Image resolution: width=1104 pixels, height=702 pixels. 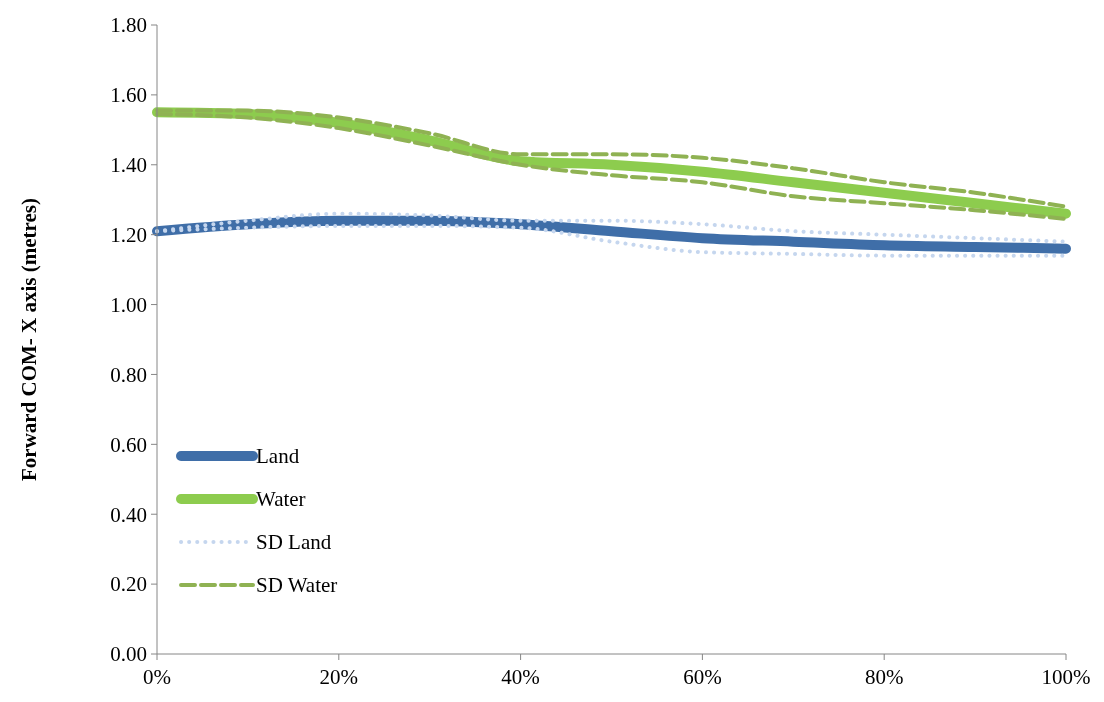 I want to click on y-tick-label: 0.60, so click(x=128, y=444).